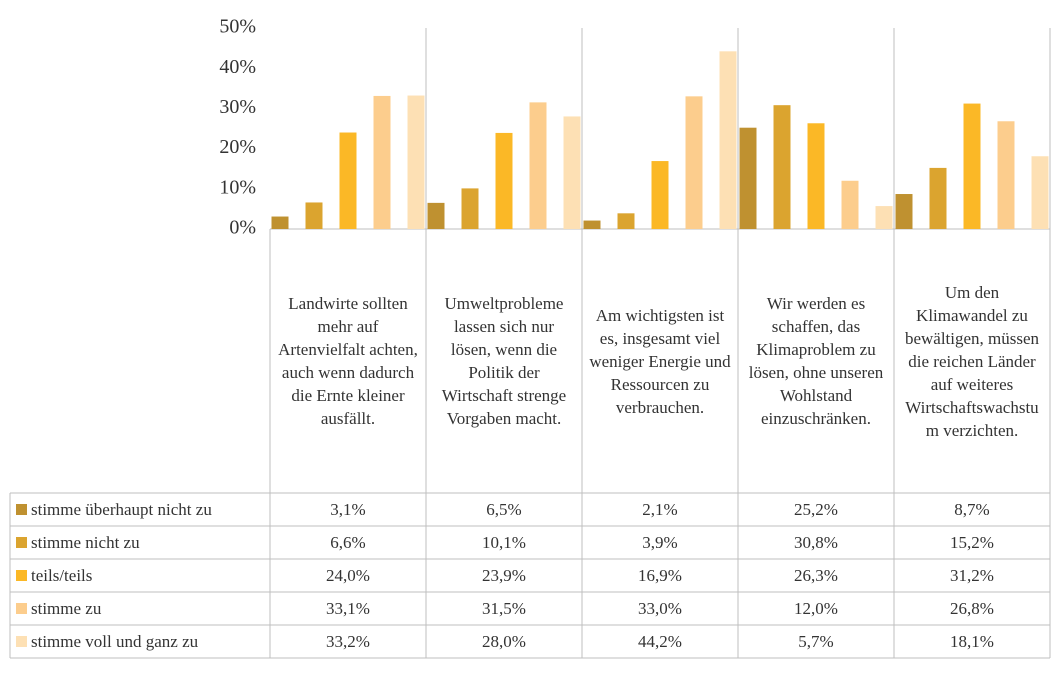 The height and width of the screenshot is (680, 1055). What do you see at coordinates (972, 641) in the screenshot?
I see `table-cell: 18,1%` at bounding box center [972, 641].